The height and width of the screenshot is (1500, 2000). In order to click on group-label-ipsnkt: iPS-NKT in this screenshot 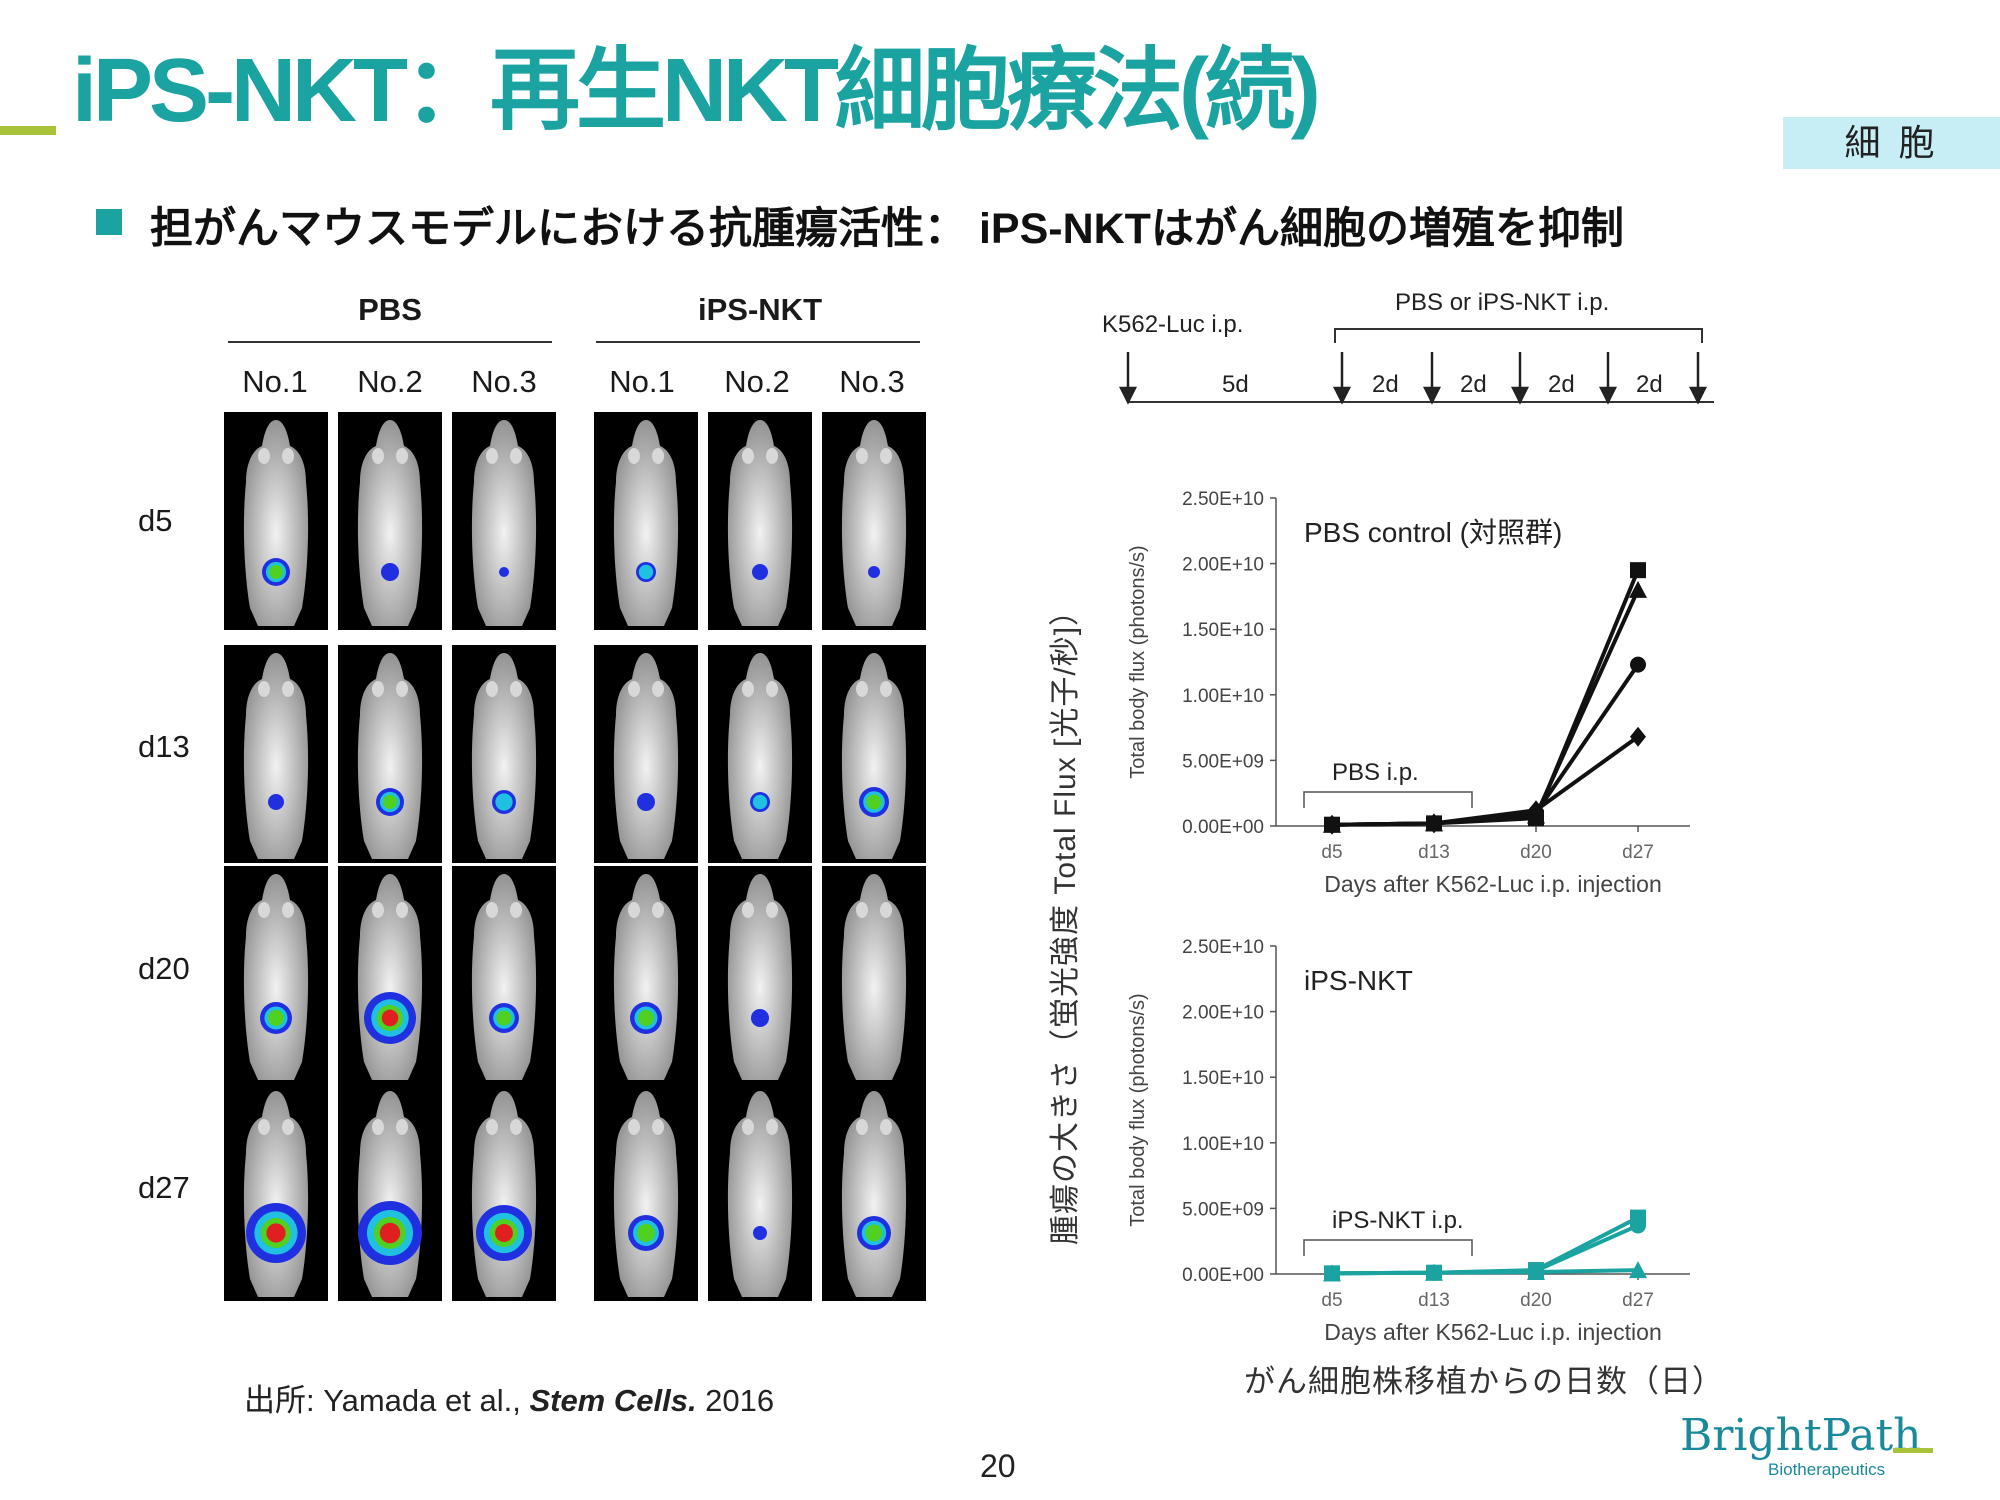, I will do `click(760, 309)`.